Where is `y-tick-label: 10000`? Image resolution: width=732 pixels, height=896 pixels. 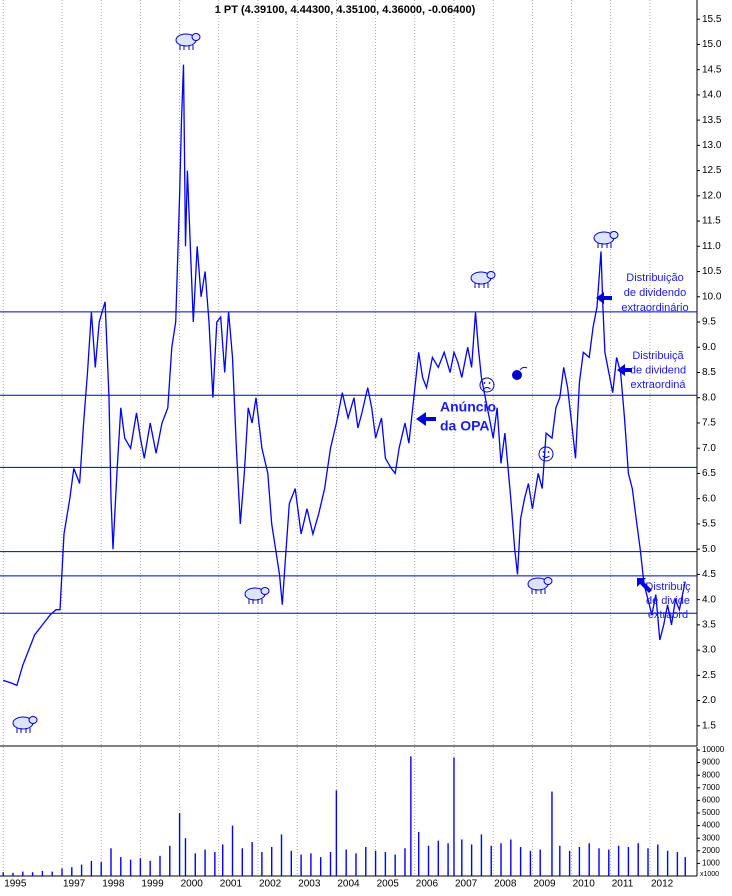 y-tick-label: 10000 is located at coordinates (713, 749).